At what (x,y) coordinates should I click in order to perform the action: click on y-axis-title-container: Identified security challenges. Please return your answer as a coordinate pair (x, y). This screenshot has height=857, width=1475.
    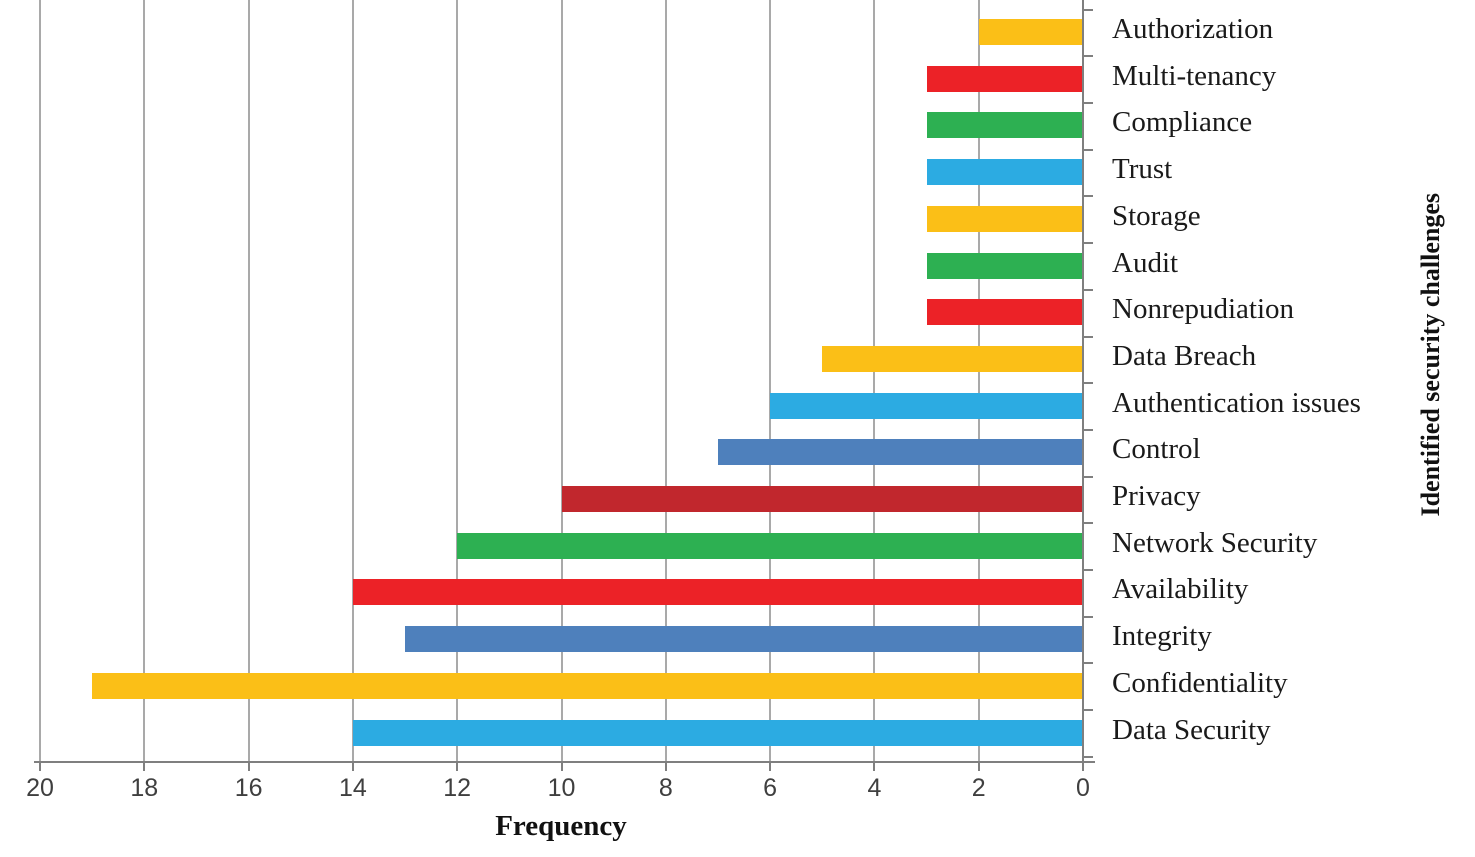
    Looking at the image, I should click on (1431, 355).